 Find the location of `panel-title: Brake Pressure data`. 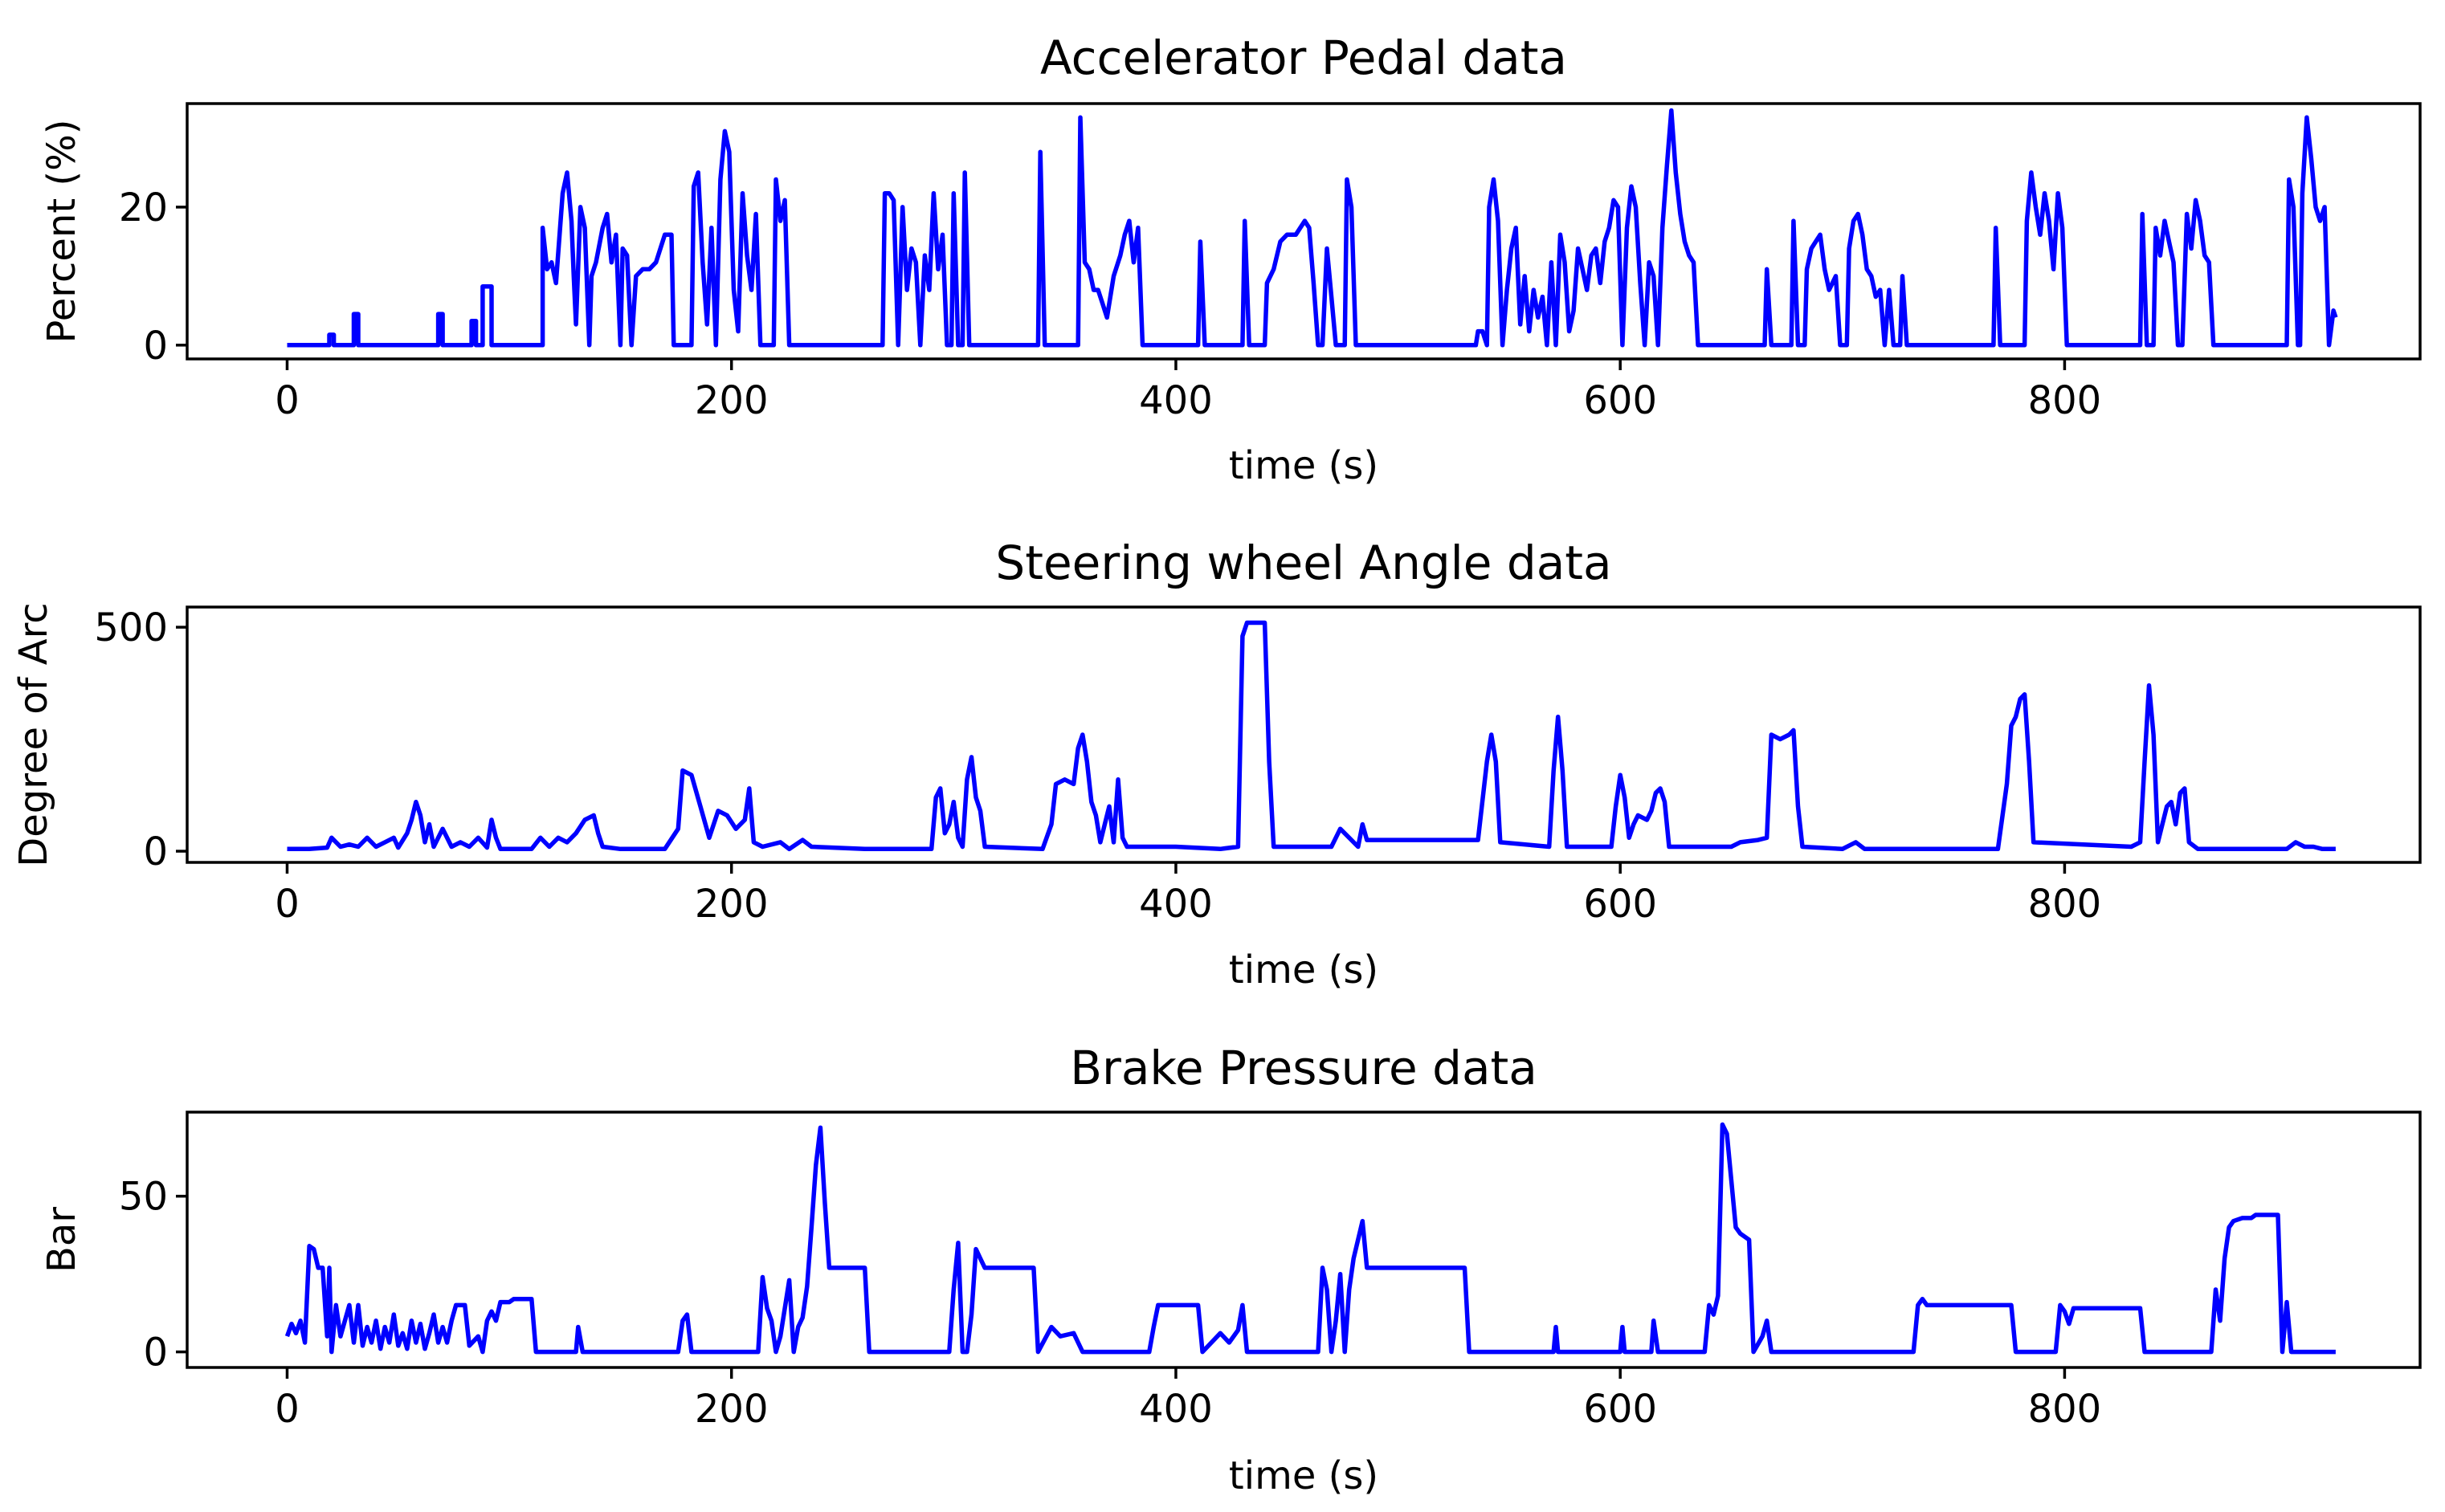

panel-title: Brake Pressure data is located at coordinates (1303, 1068).